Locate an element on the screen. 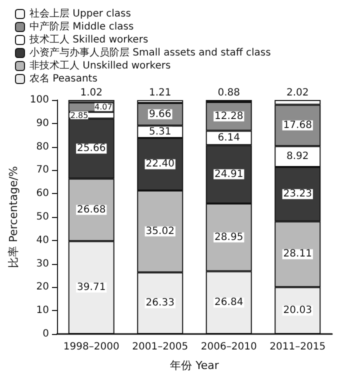 This screenshot has width=350, height=380. data-label: 26.84 is located at coordinates (229, 302).